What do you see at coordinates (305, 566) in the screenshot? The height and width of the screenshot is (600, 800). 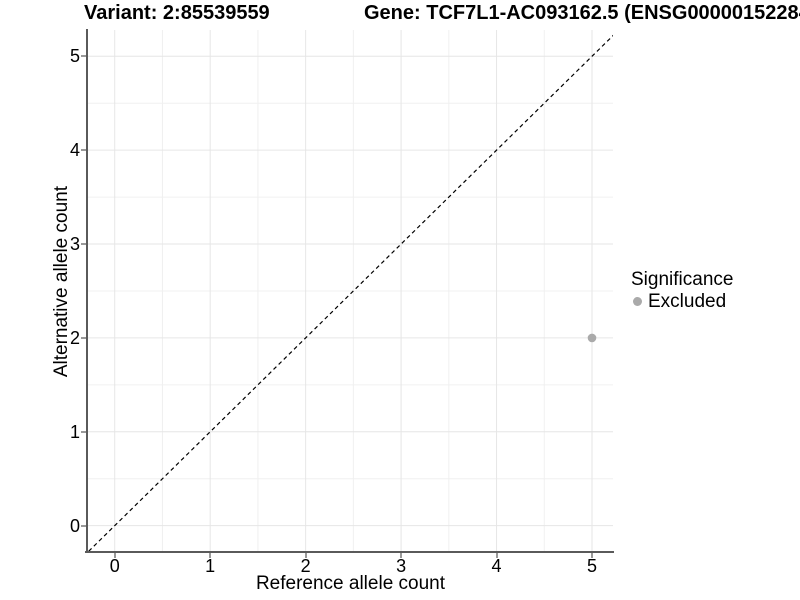 I see `x-tick-label: 2` at bounding box center [305, 566].